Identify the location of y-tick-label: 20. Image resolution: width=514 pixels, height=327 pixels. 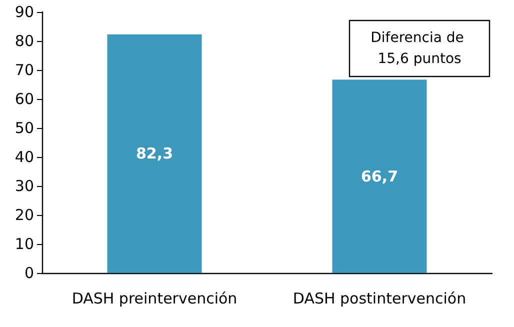
(24, 215).